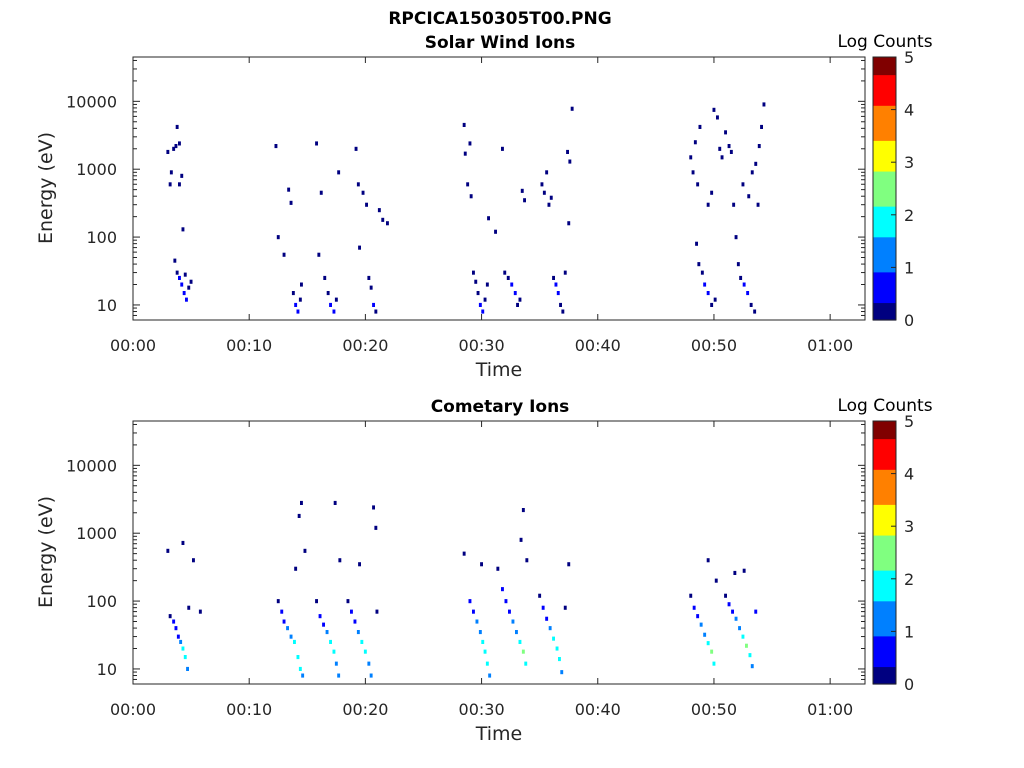  What do you see at coordinates (91, 101) in the screenshot?
I see `y-tick-label: 10000` at bounding box center [91, 101].